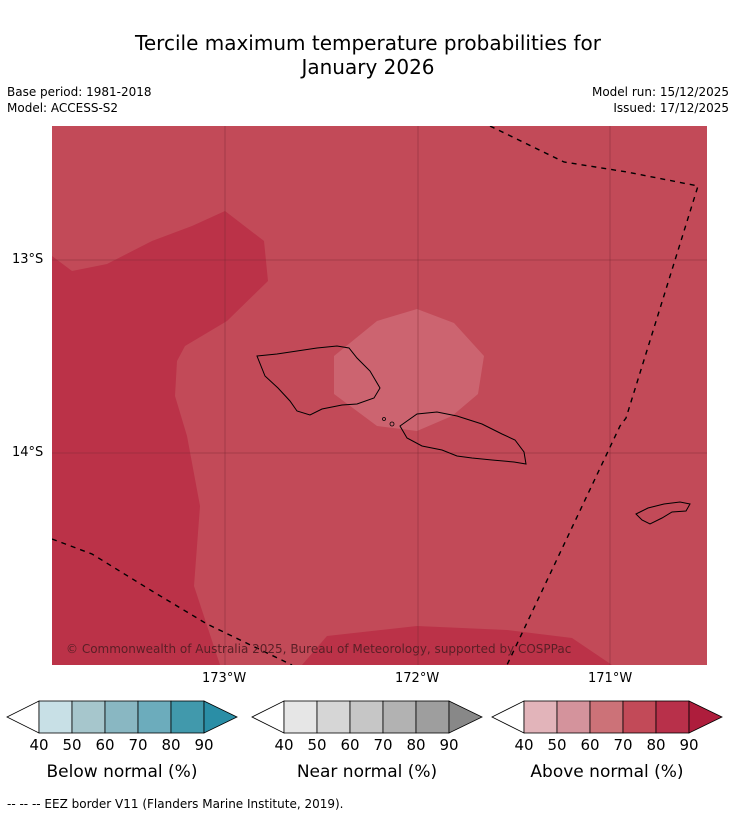 The height and width of the screenshot is (816, 736). I want to click on colorbar-near-normal, so click(367, 717).